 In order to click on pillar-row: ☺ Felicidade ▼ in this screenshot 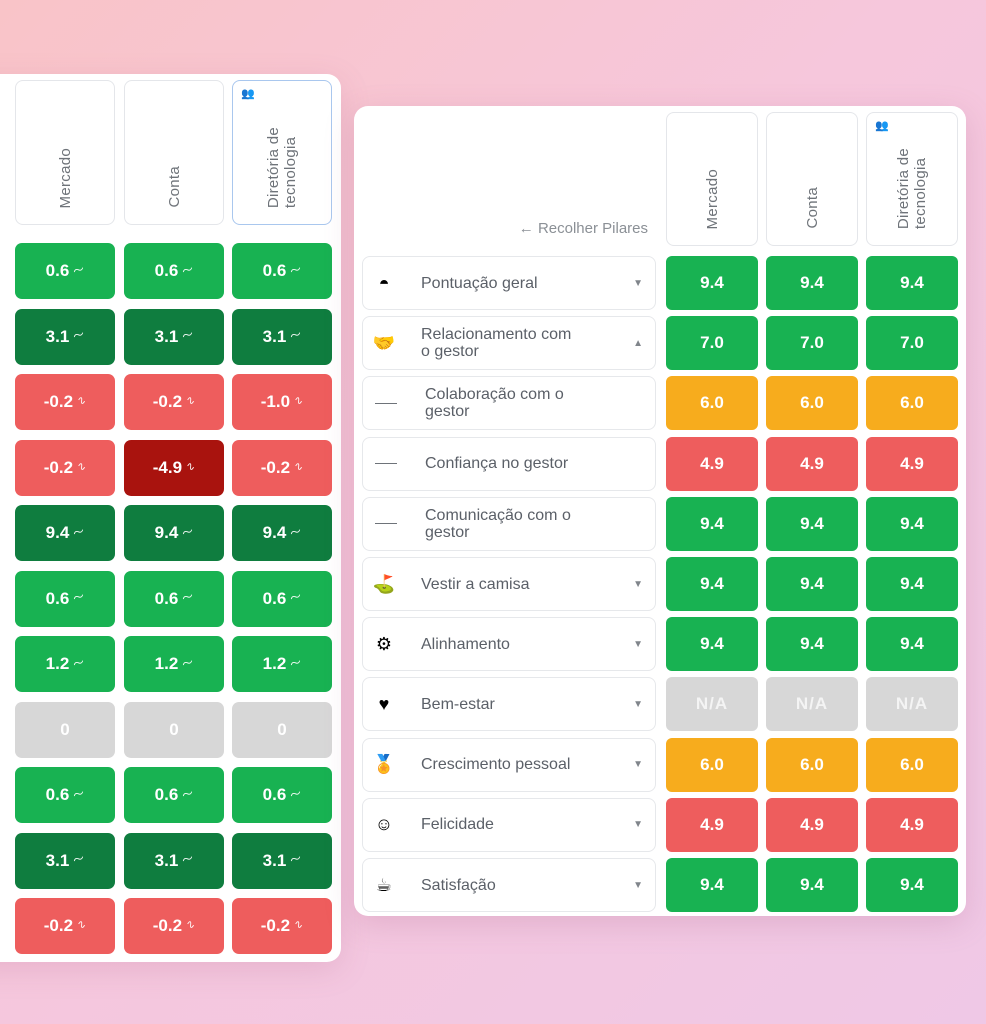, I will do `click(509, 824)`.